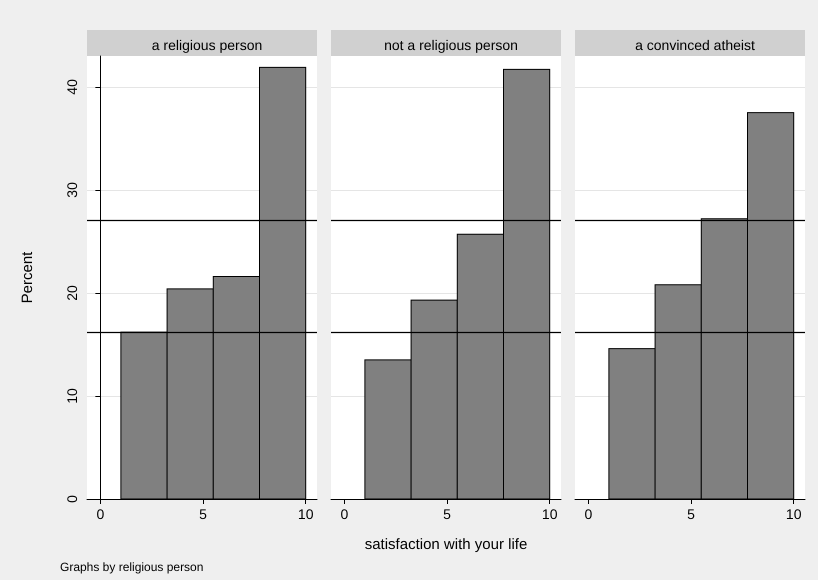  What do you see at coordinates (451, 45) in the screenshot?
I see `chart-title: not a religious person` at bounding box center [451, 45].